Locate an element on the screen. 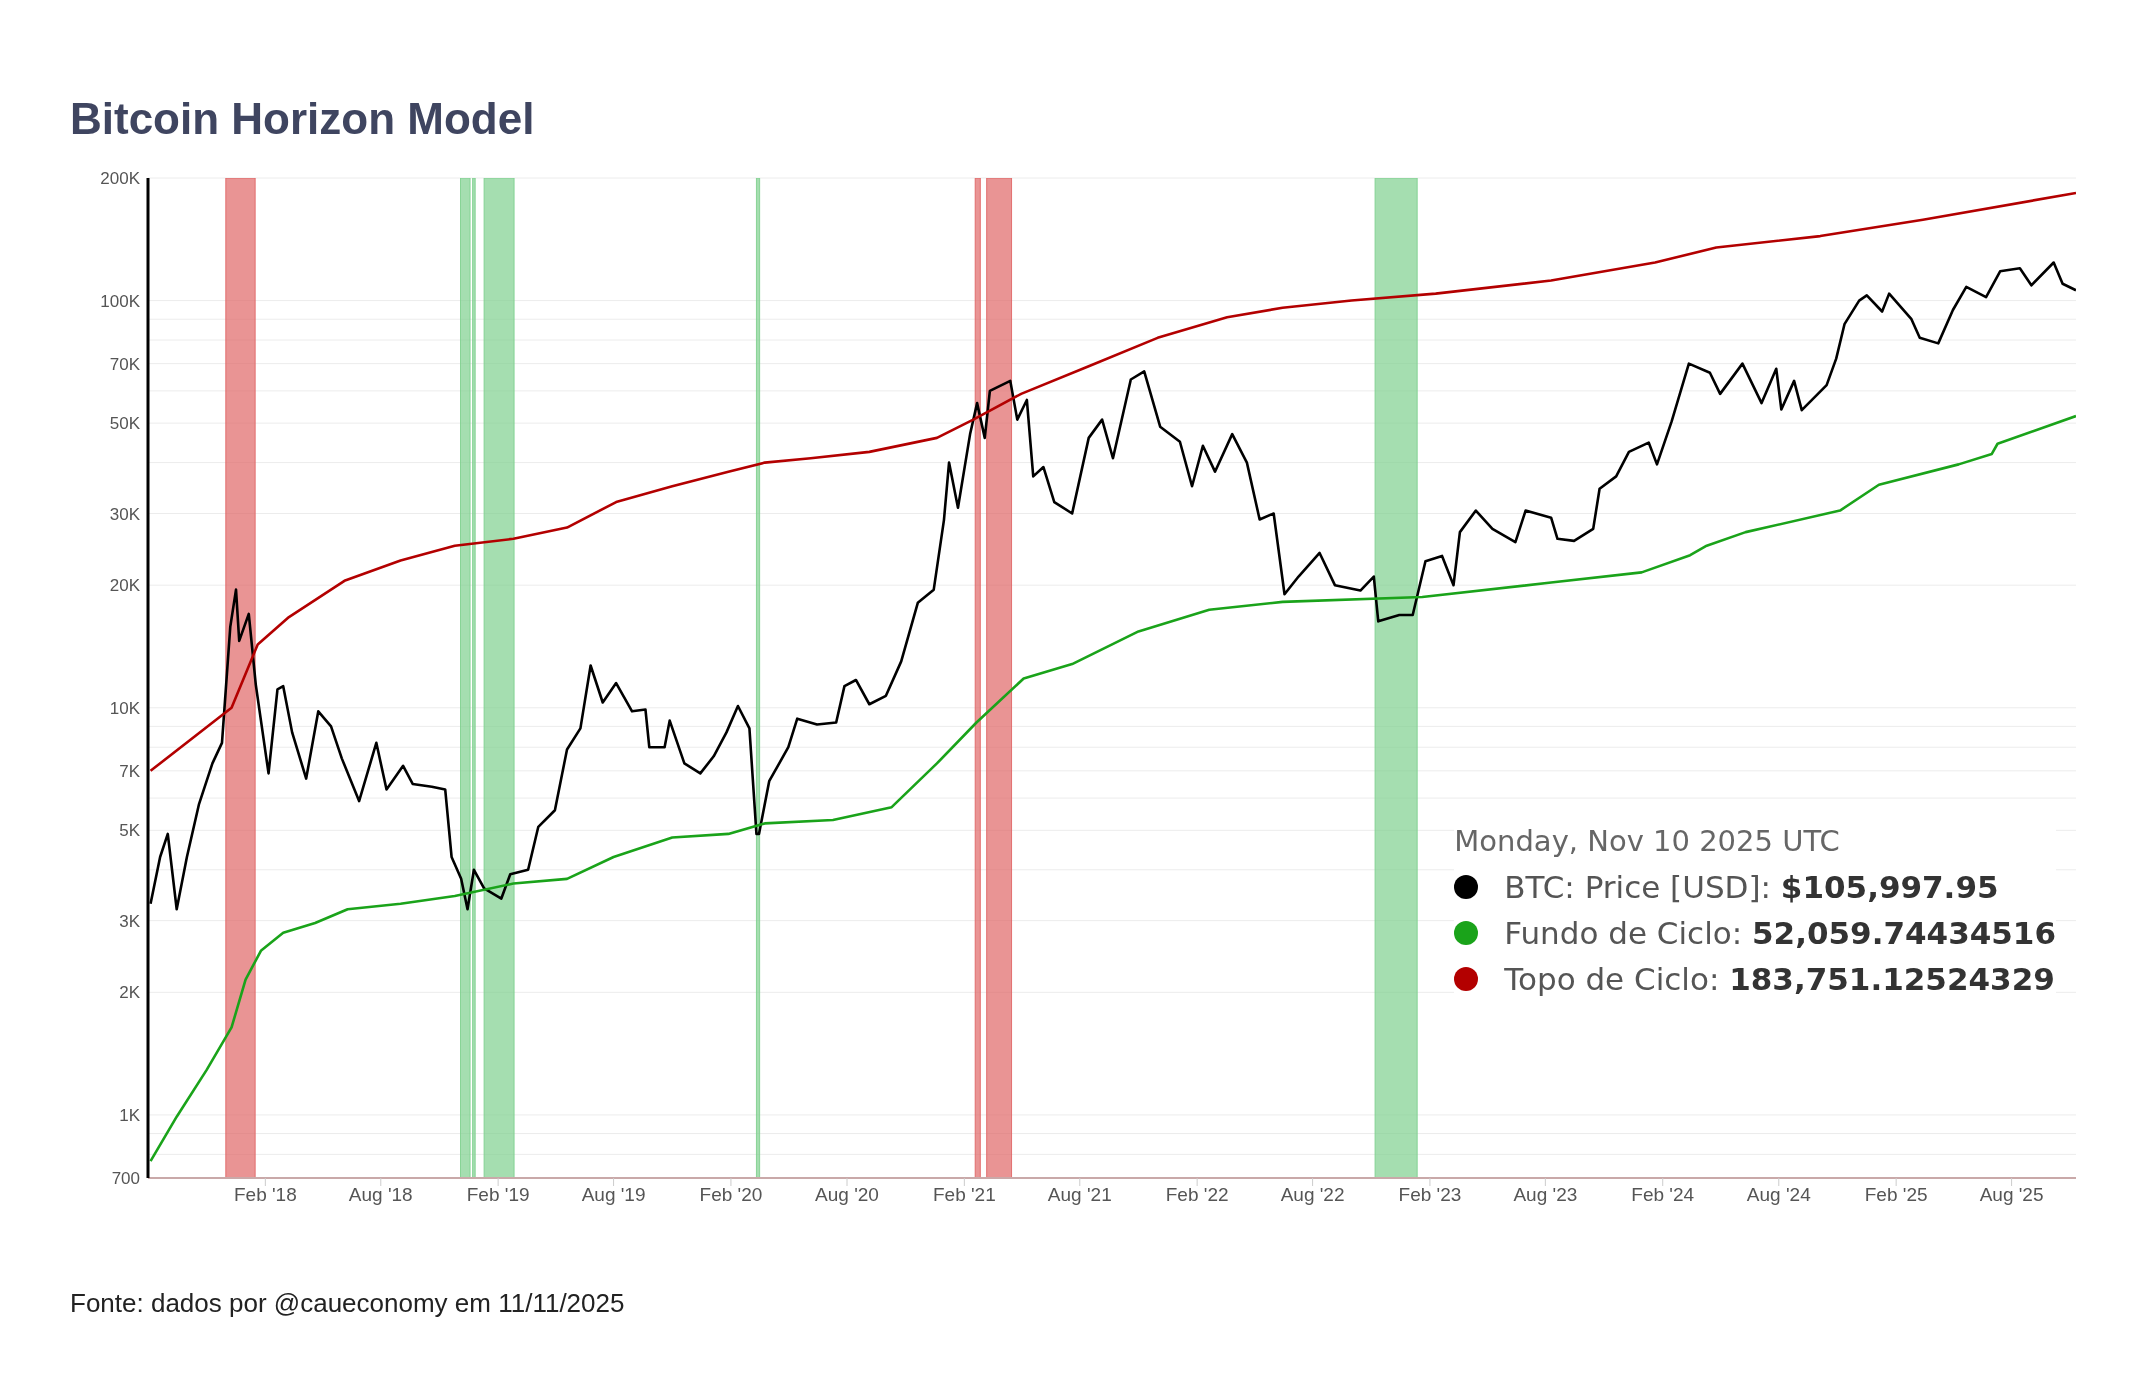 The image size is (2144, 1400). x-tick-label: Aug '21 is located at coordinates (1079, 1195).